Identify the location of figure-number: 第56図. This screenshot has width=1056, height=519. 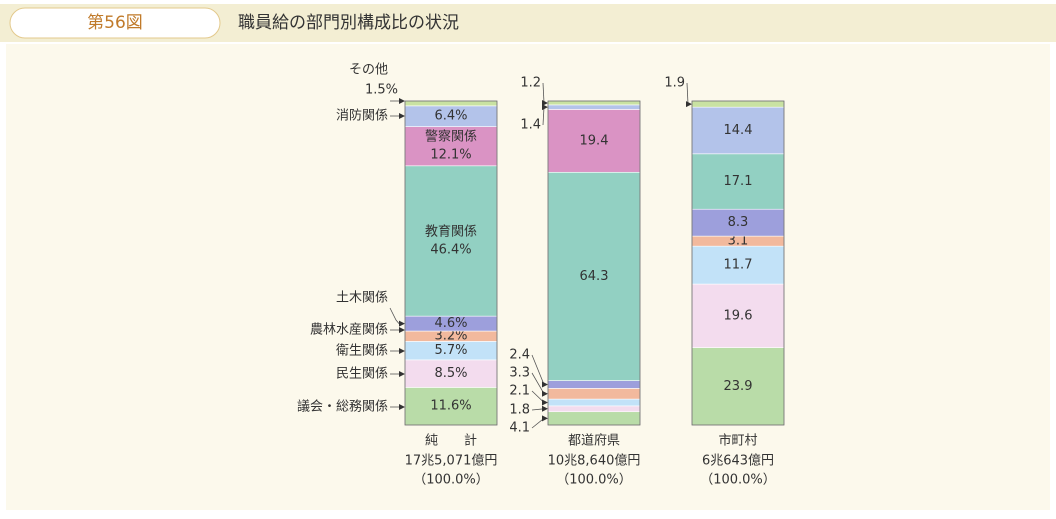
(115, 23).